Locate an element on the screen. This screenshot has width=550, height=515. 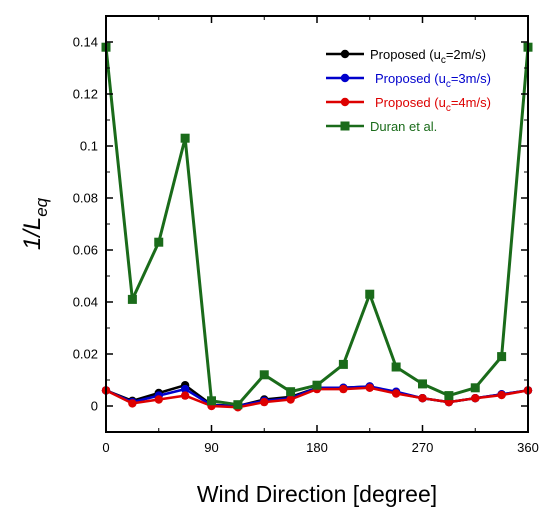
legend-label: Proposed (uc=4m/s) is located at coordinates (433, 104).